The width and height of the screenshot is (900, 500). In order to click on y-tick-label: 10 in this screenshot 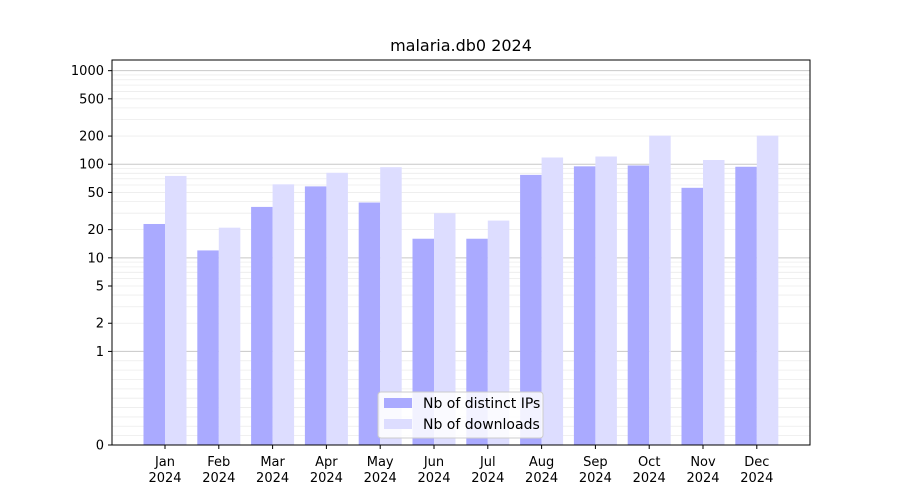, I will do `click(95, 258)`.